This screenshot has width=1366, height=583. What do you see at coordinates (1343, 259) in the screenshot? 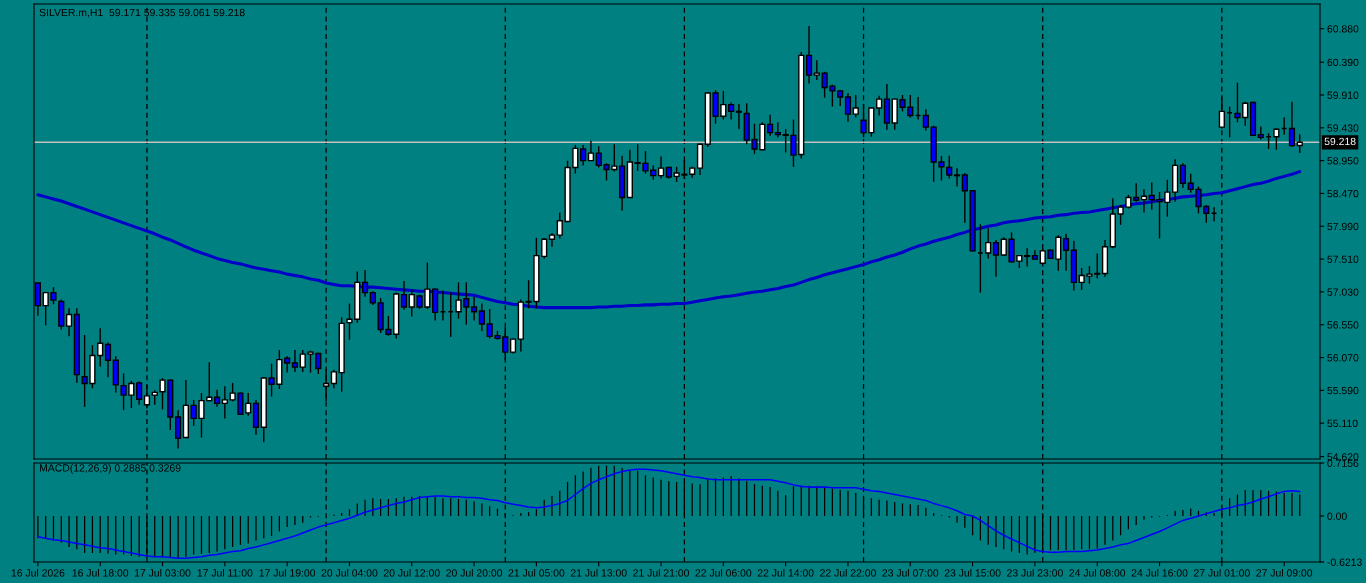
I see `y-tick-label: 57.510` at bounding box center [1343, 259].